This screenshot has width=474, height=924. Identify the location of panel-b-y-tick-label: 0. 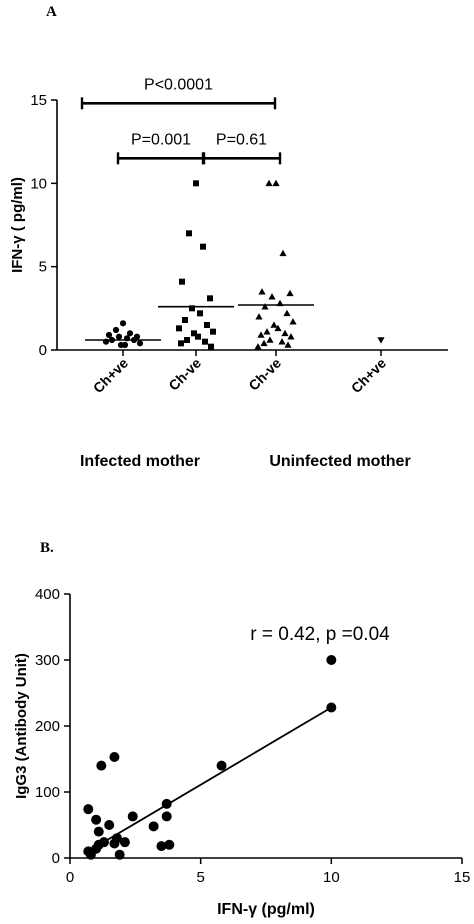
(56, 858).